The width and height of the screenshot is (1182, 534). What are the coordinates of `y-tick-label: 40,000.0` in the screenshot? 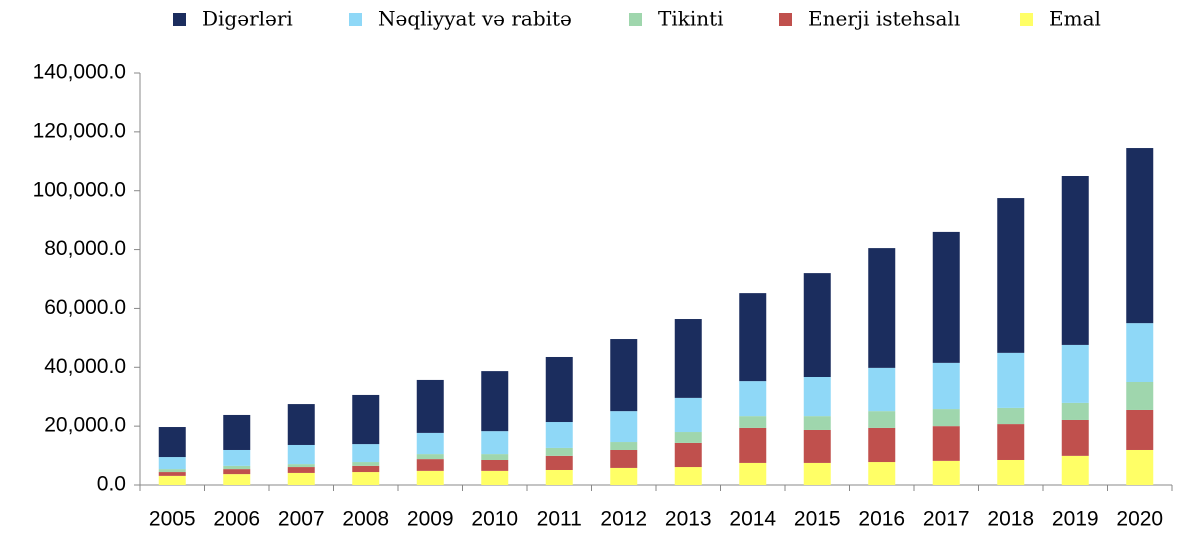 It's located at (85, 366).